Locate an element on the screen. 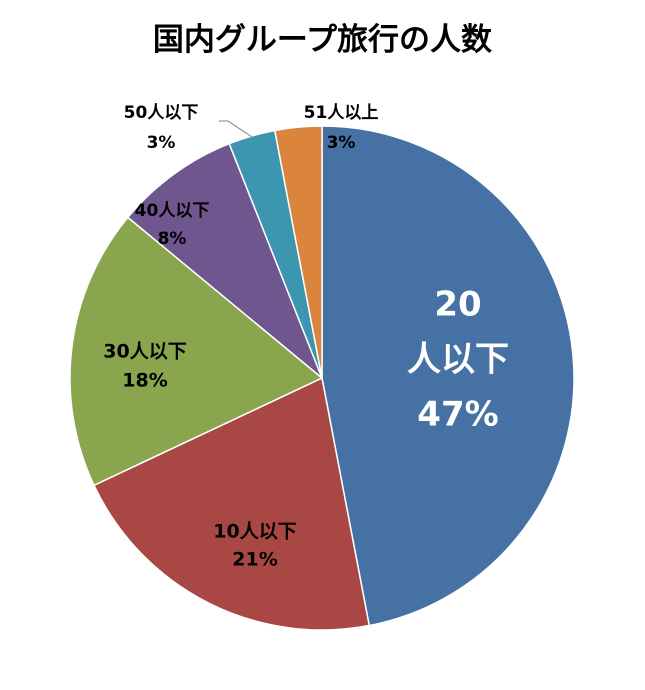 The height and width of the screenshot is (690, 645). slice-category-label-4: 40人以下 is located at coordinates (172, 211).